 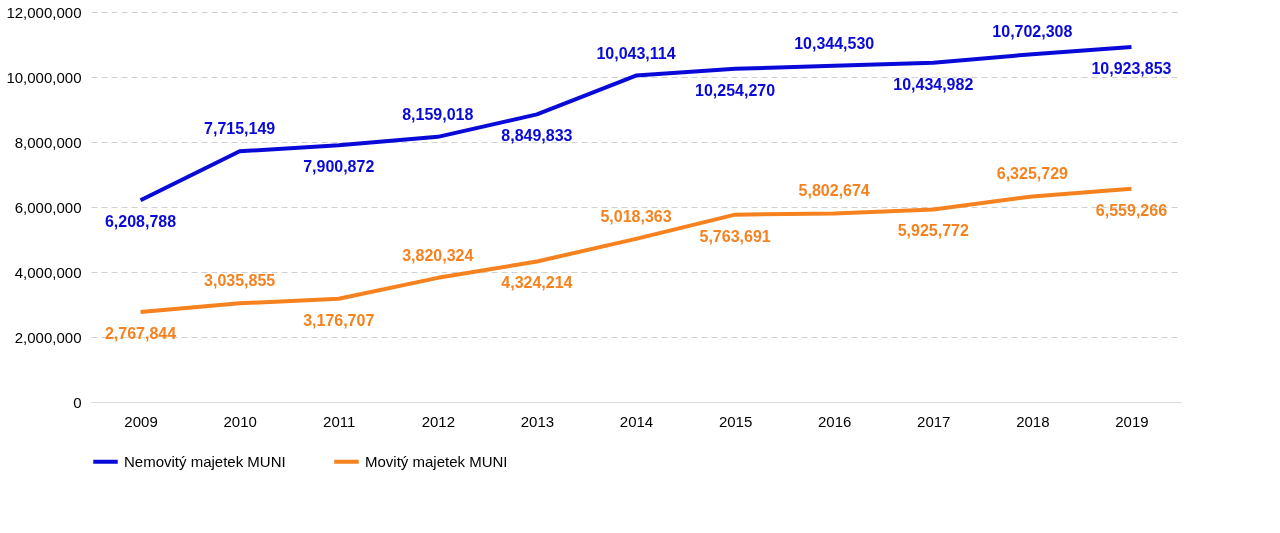 I want to click on x-tick-label: 2011, so click(x=339, y=421).